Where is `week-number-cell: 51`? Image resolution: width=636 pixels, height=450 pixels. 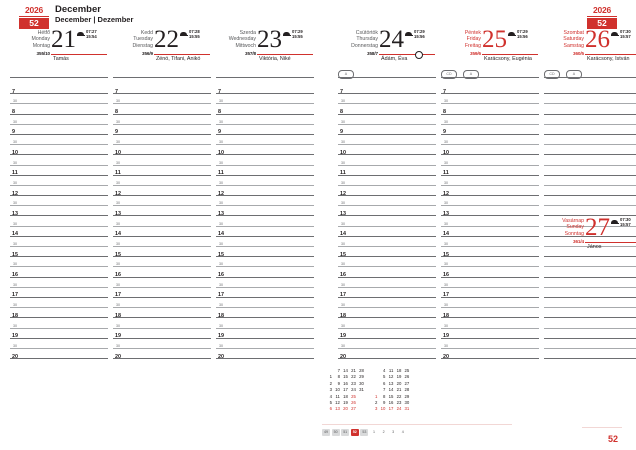 week-number-cell: 51 is located at coordinates (345, 432).